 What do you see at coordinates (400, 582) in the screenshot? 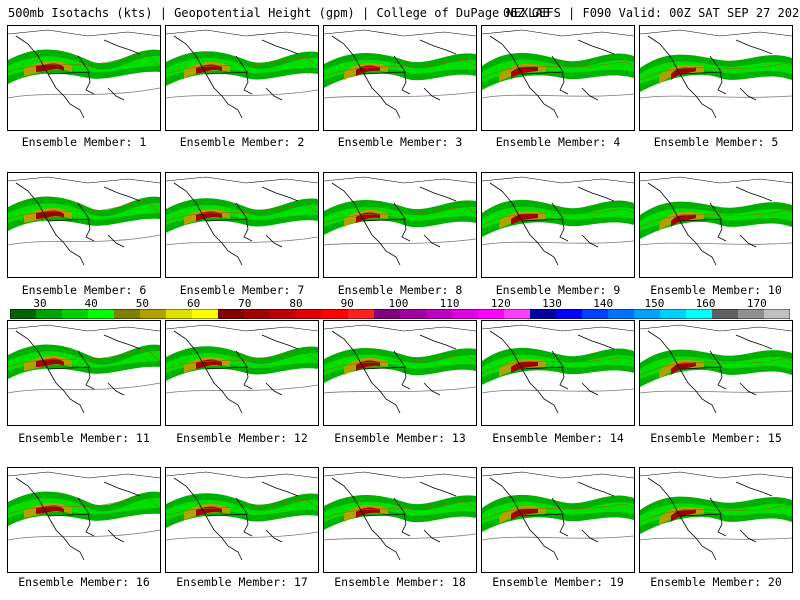
I see `ensemble-member-caption: Ensemble Member: 18` at bounding box center [400, 582].